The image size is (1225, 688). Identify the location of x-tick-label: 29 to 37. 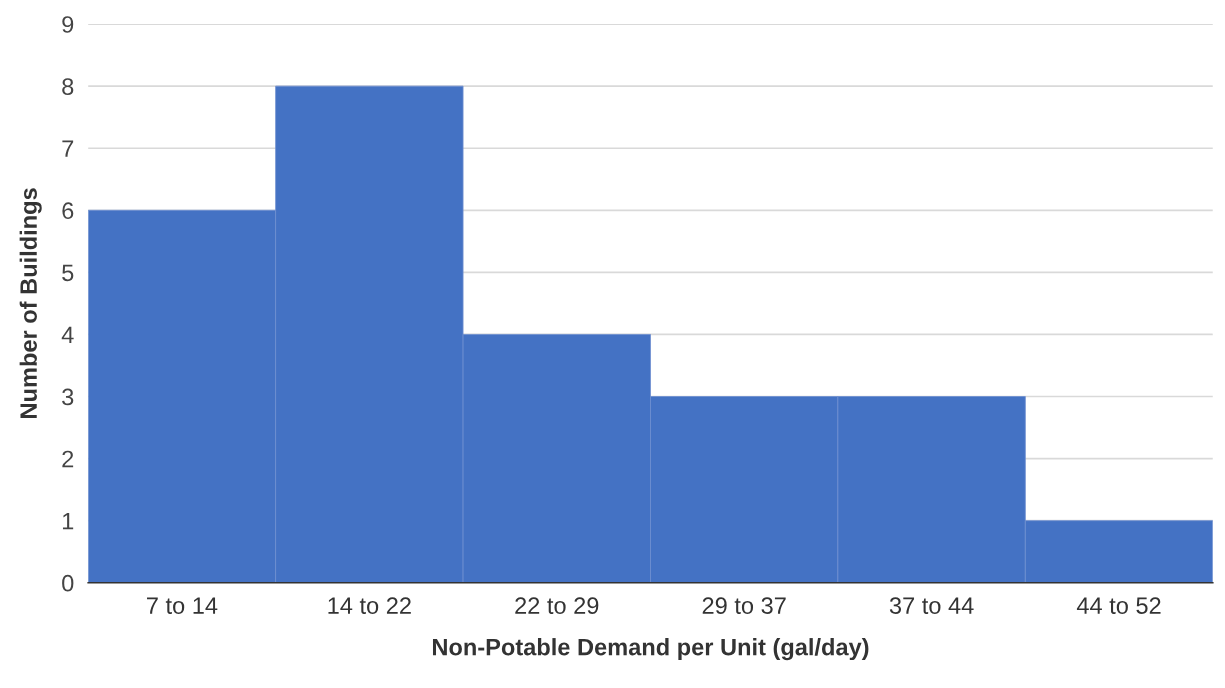
(744, 605).